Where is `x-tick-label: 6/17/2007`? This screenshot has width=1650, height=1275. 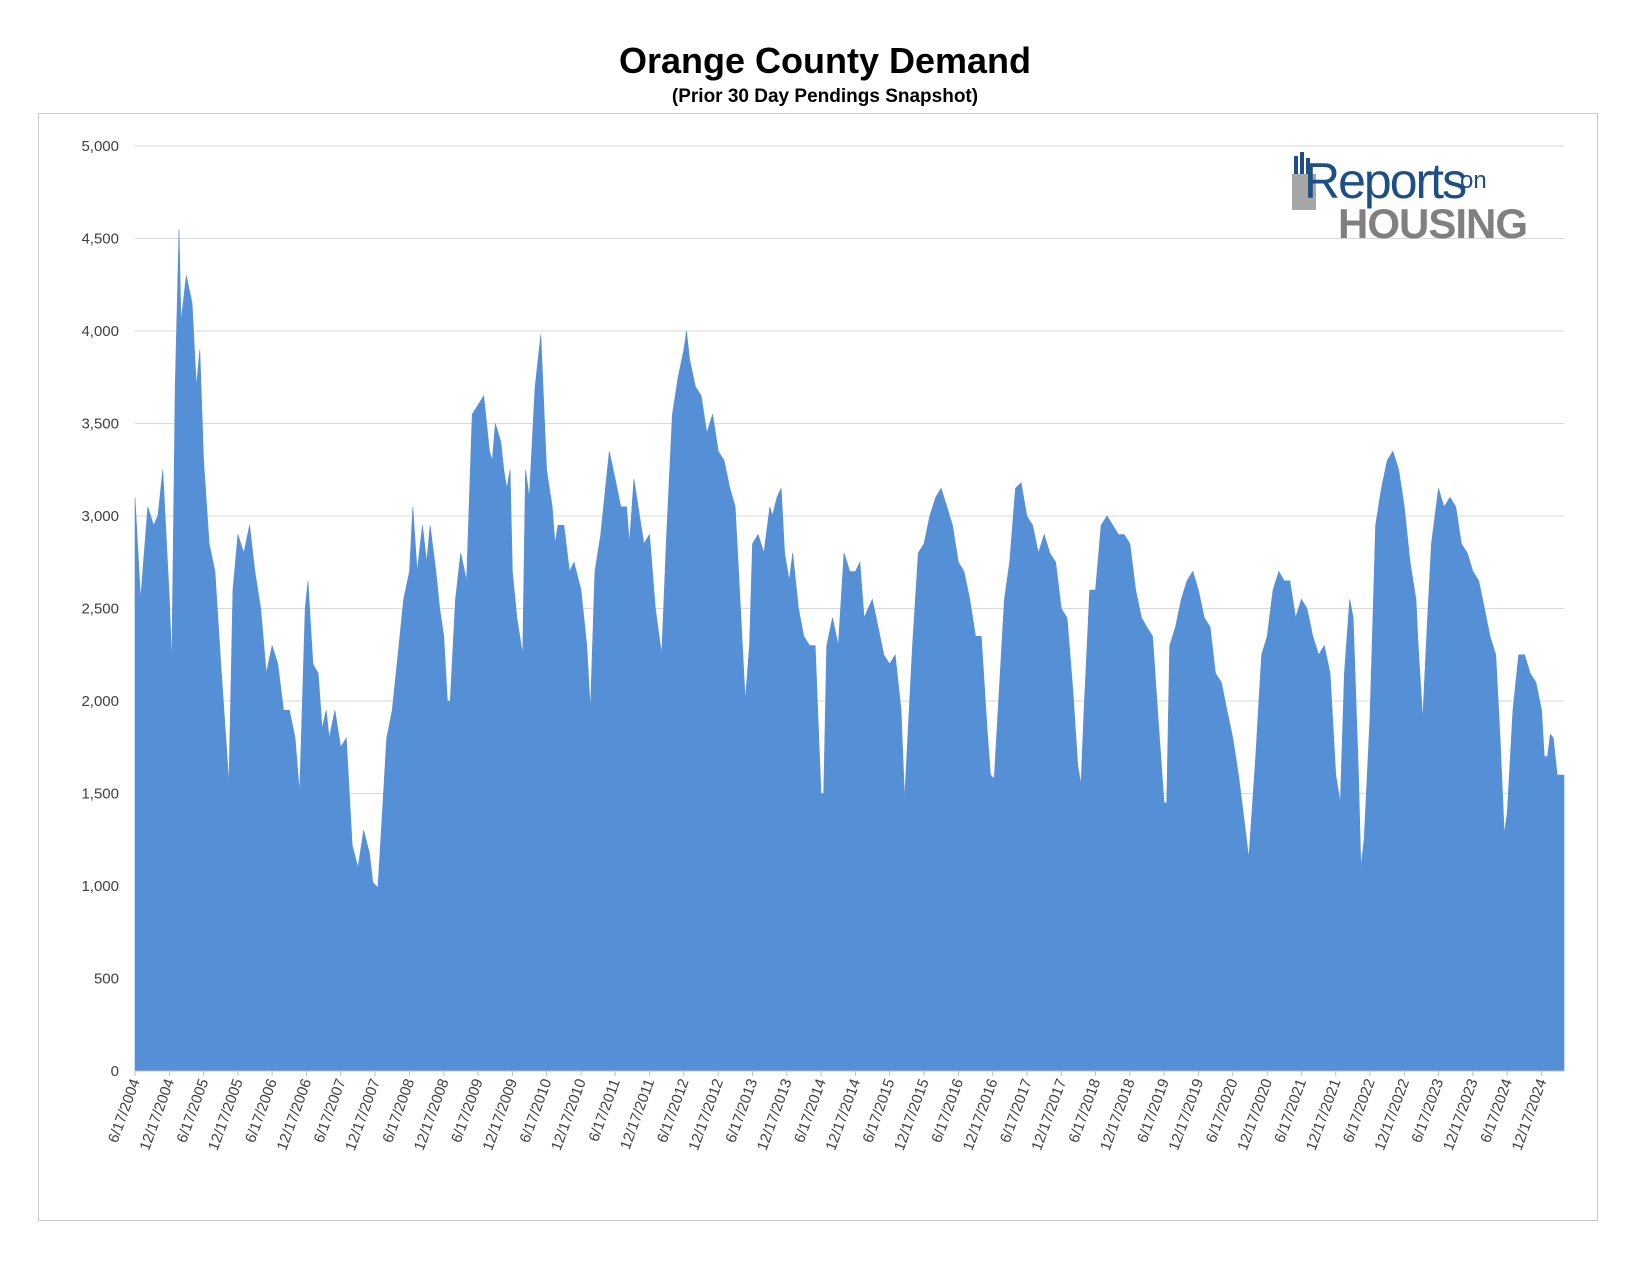
x-tick-label: 6/17/2007 is located at coordinates (330, 1111).